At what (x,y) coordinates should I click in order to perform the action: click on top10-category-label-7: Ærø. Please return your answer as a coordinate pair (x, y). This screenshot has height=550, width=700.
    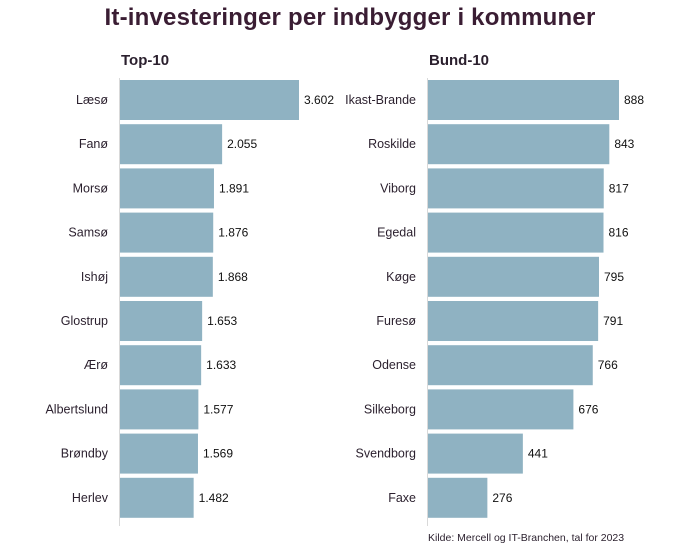
    Looking at the image, I should click on (96, 365).